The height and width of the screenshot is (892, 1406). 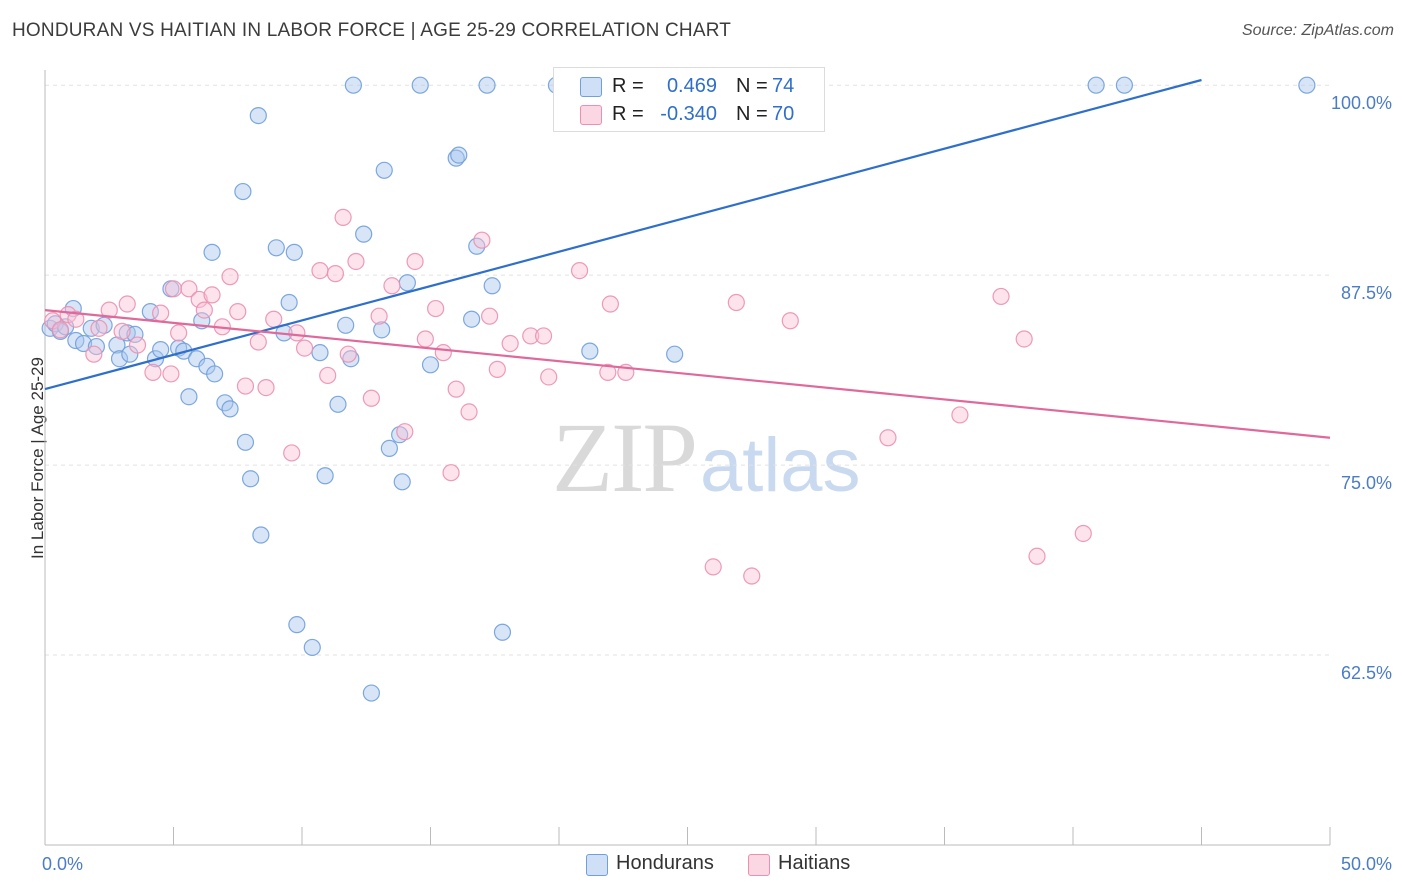 I want to click on x-tick-label: 50.0%, so click(x=1366, y=864).